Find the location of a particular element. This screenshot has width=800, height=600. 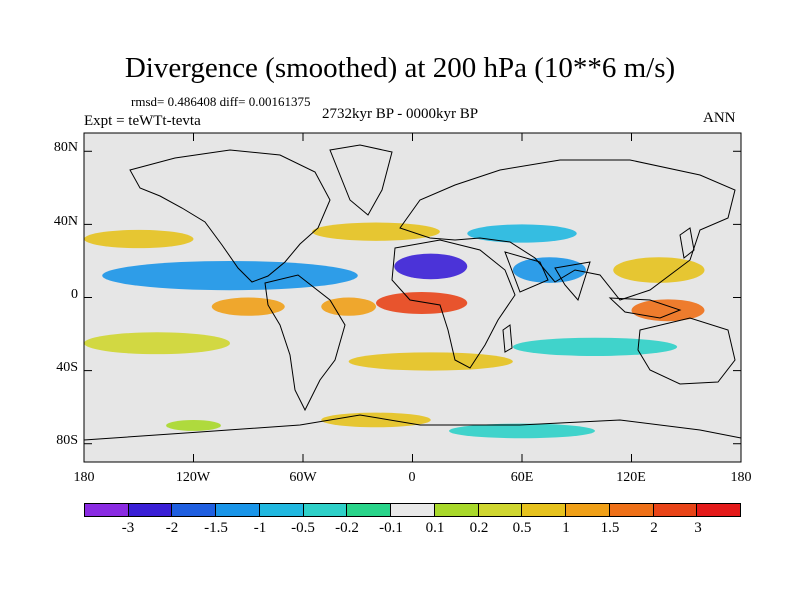

season-label: ANN is located at coordinates (719, 118).